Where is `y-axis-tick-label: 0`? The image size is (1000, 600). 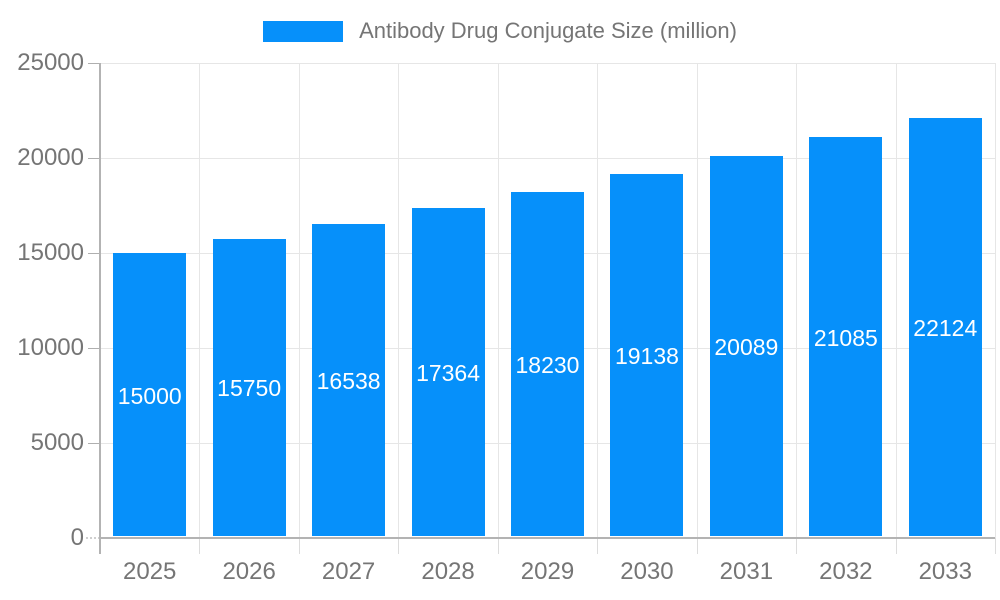 y-axis-tick-label: 0 is located at coordinates (77, 537).